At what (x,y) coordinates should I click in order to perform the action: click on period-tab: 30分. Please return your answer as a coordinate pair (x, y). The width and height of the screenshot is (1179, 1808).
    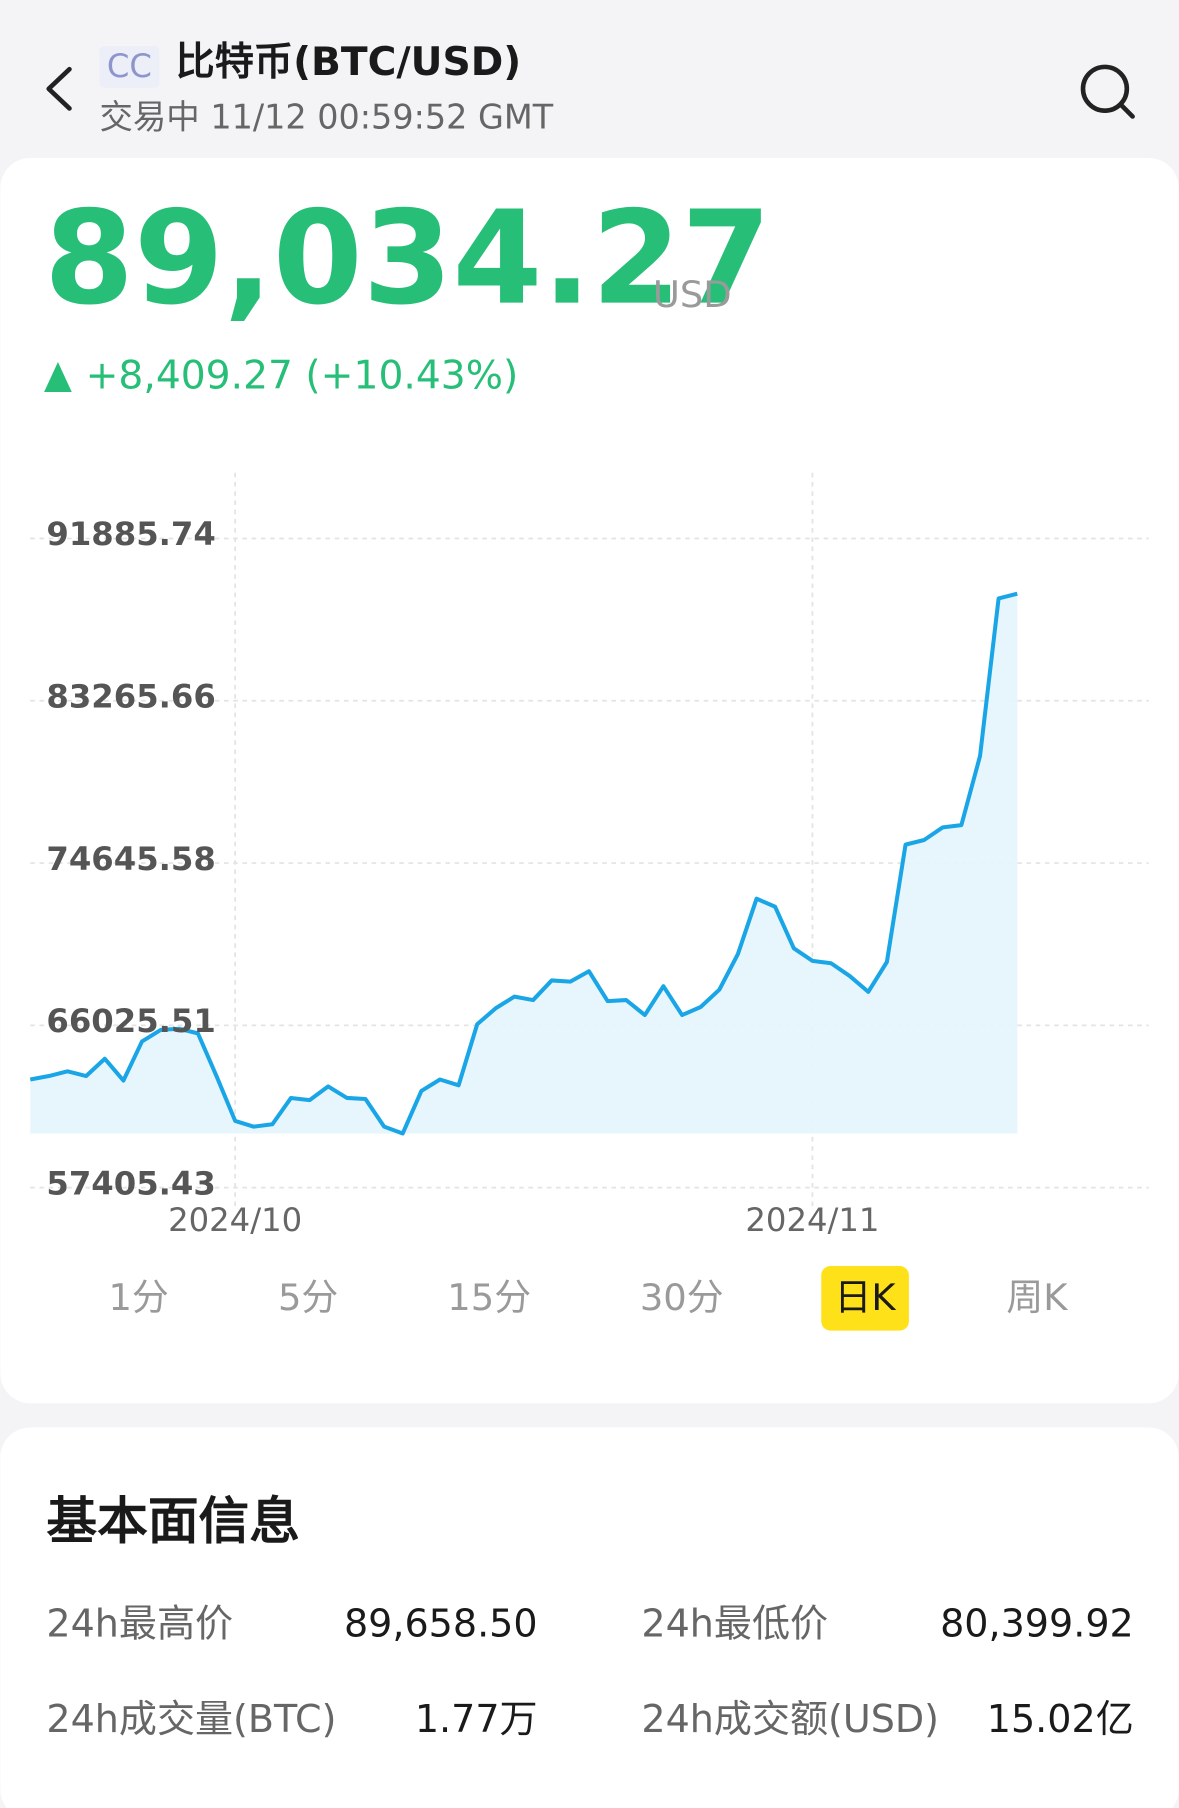
    Looking at the image, I should click on (682, 1297).